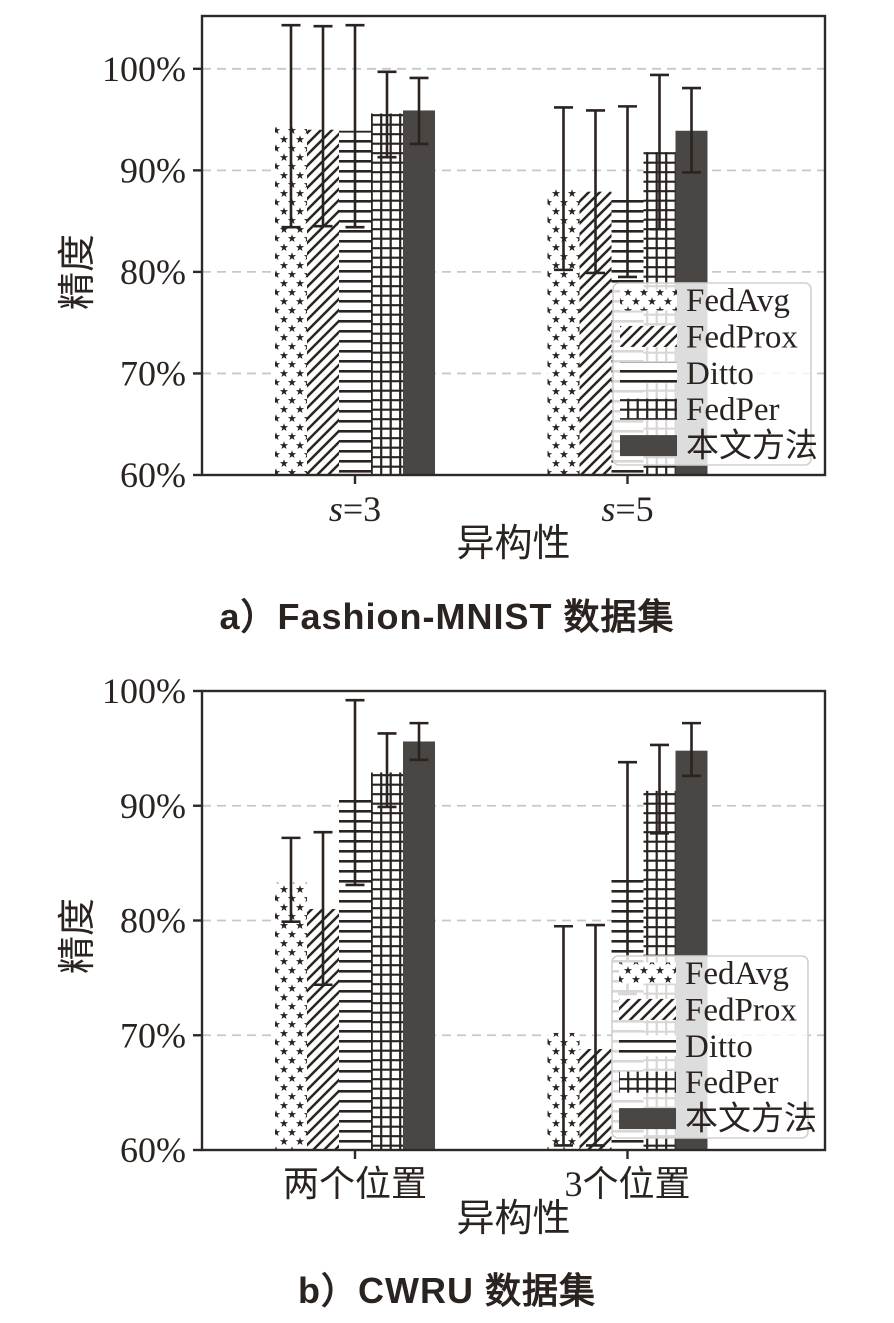 Image resolution: width=894 pixels, height=1323 pixels. I want to click on error-bars, so click(491, 151).